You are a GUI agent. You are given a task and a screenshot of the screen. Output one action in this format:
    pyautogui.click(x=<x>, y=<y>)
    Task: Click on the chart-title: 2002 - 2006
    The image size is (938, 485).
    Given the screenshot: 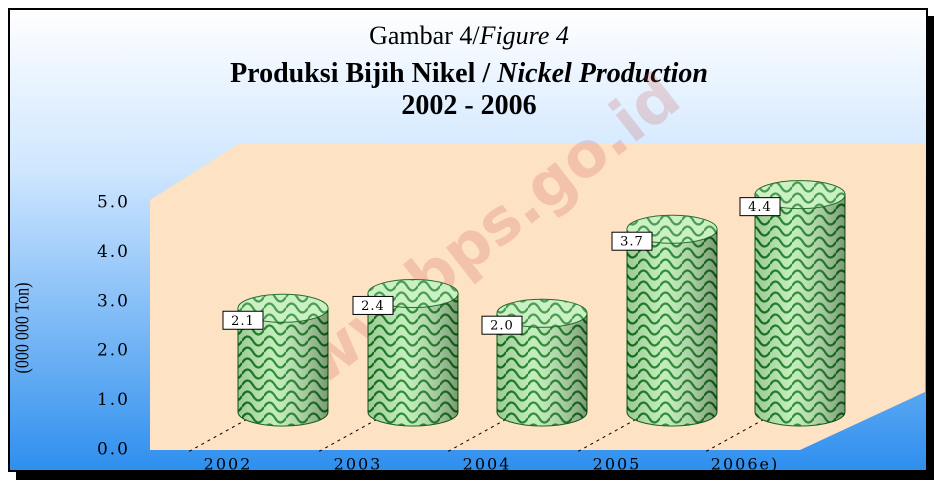 What is the action you would take?
    pyautogui.click(x=468, y=105)
    